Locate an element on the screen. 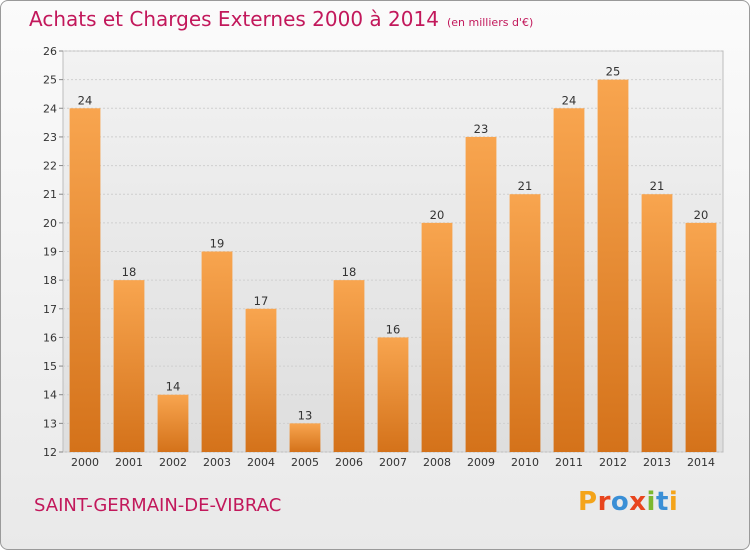 The image size is (750, 550). y-tick-label: 24 is located at coordinates (50, 108).